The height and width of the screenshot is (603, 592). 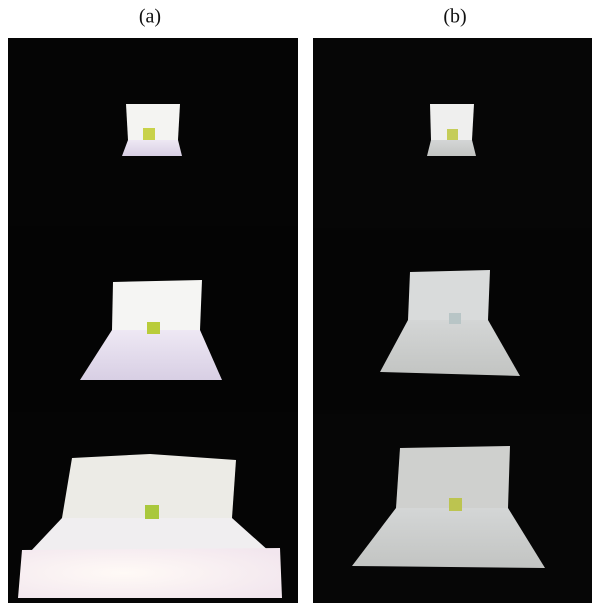 What do you see at coordinates (150, 17) in the screenshot?
I see `panel-label: (a)` at bounding box center [150, 17].